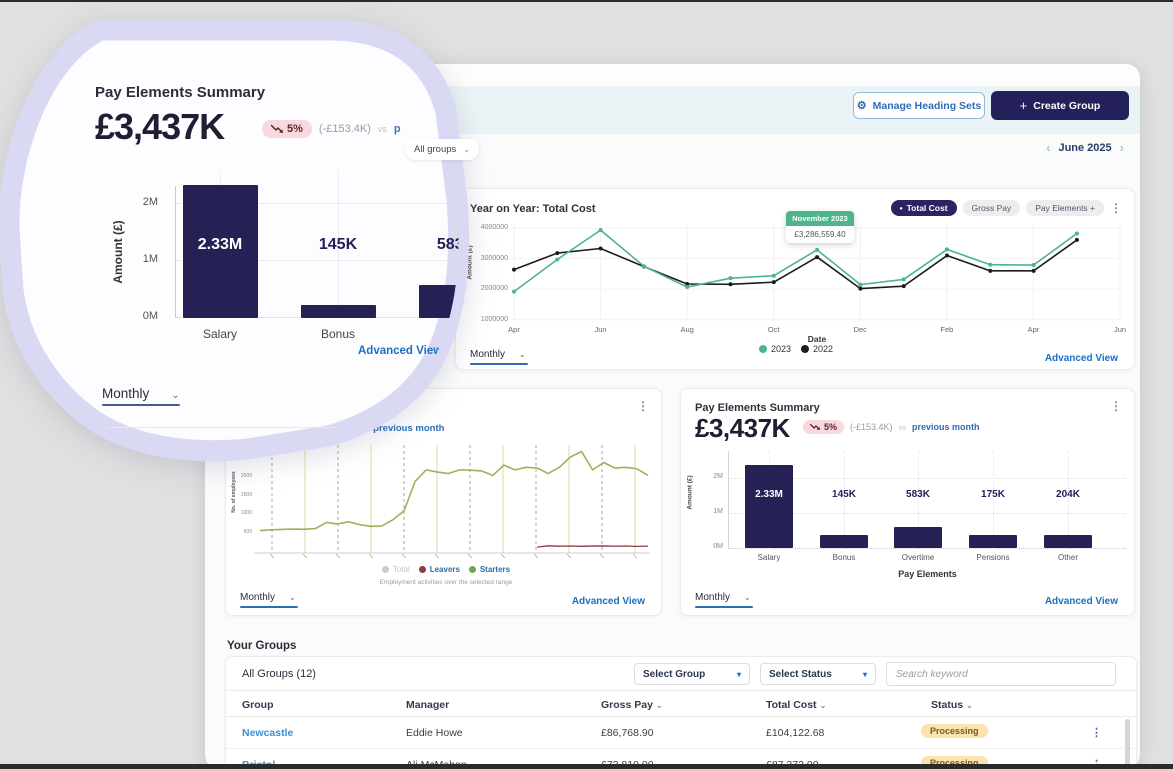 This screenshot has height=769, width=1173. Describe the element at coordinates (769, 494) in the screenshot. I see `bar-value-label: 2.33M` at that location.